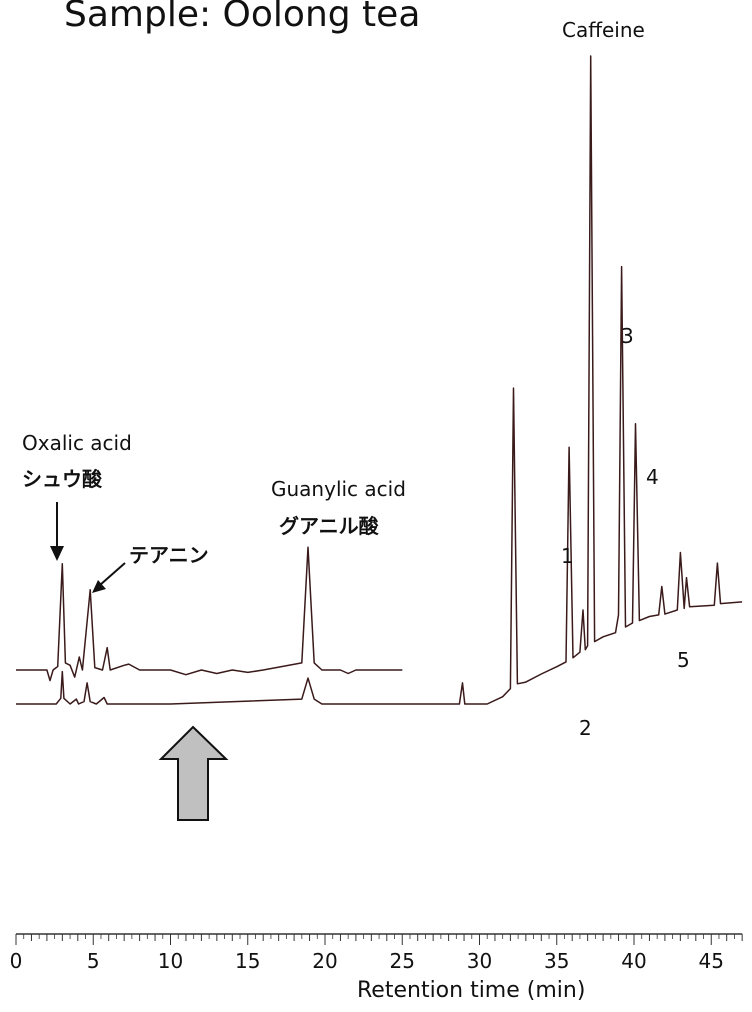 This screenshot has width=752, height=1012. Describe the element at coordinates (247, 961) in the screenshot. I see `x-tick-label: 15` at that location.